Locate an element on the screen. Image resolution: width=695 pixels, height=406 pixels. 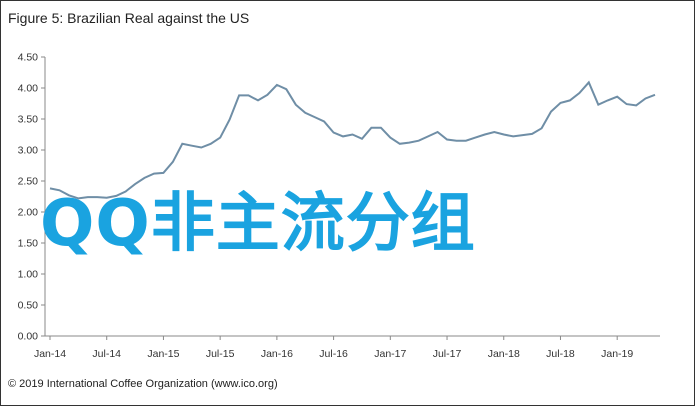
y-tick-label: 3.00 is located at coordinates (28, 151).